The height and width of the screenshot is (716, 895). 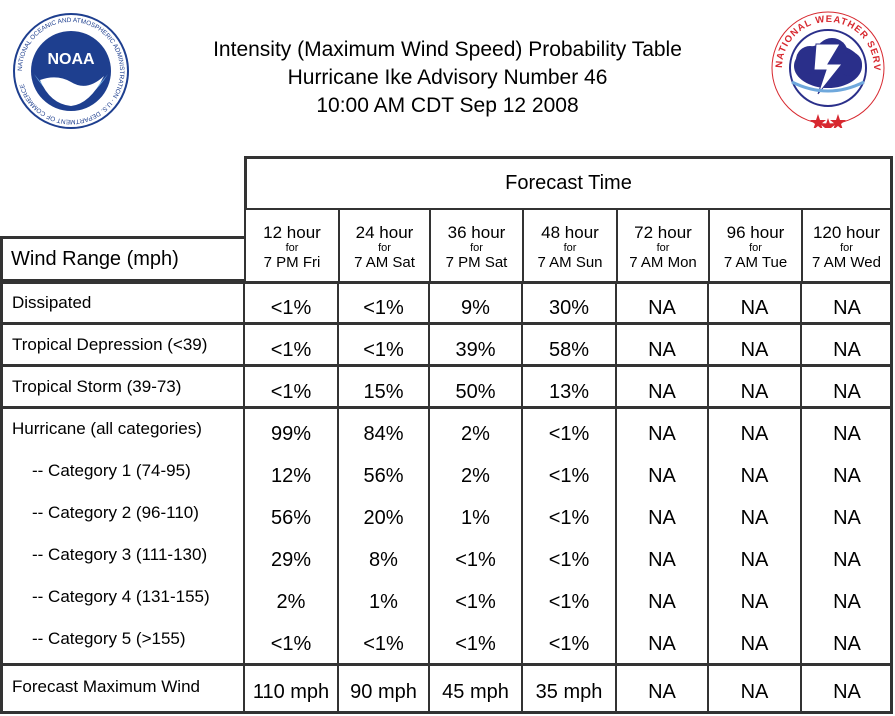 What do you see at coordinates (110, 344) in the screenshot?
I see `row-label: Tropical Depression (<39)` at bounding box center [110, 344].